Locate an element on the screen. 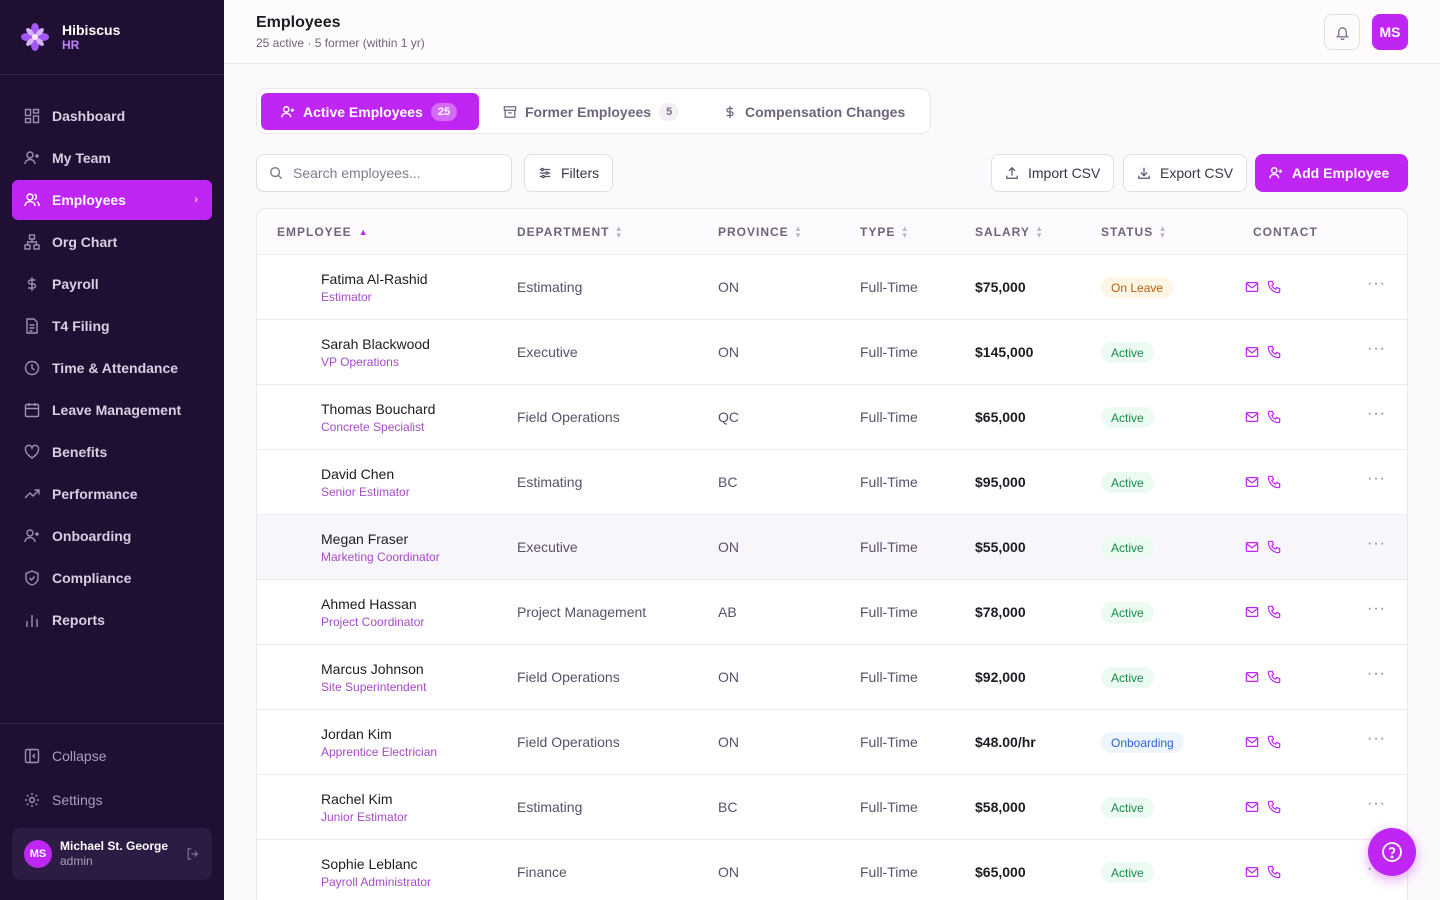 The width and height of the screenshot is (1440, 900). search-input is located at coordinates (393, 173).